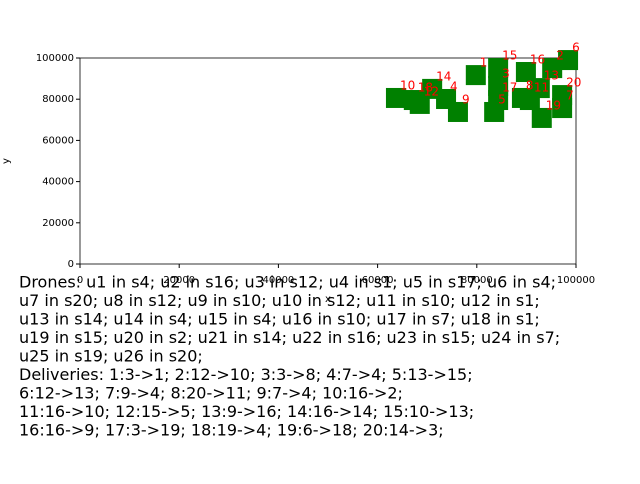 Image resolution: width=640 pixels, height=484 pixels. What do you see at coordinates (509, 56) in the screenshot?
I see `station-label: 15` at bounding box center [509, 56].